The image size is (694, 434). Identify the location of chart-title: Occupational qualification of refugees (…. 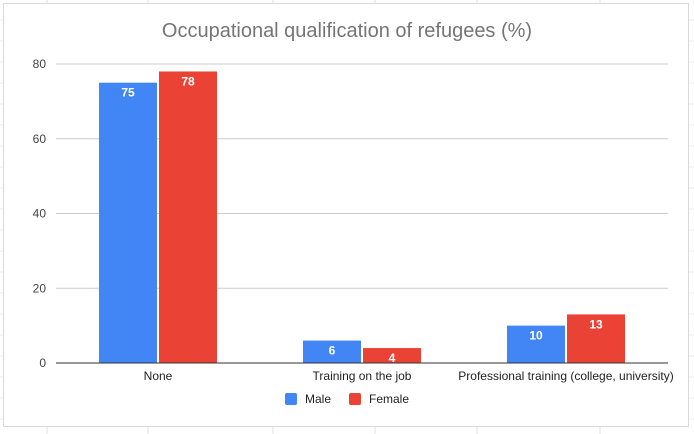
(347, 31).